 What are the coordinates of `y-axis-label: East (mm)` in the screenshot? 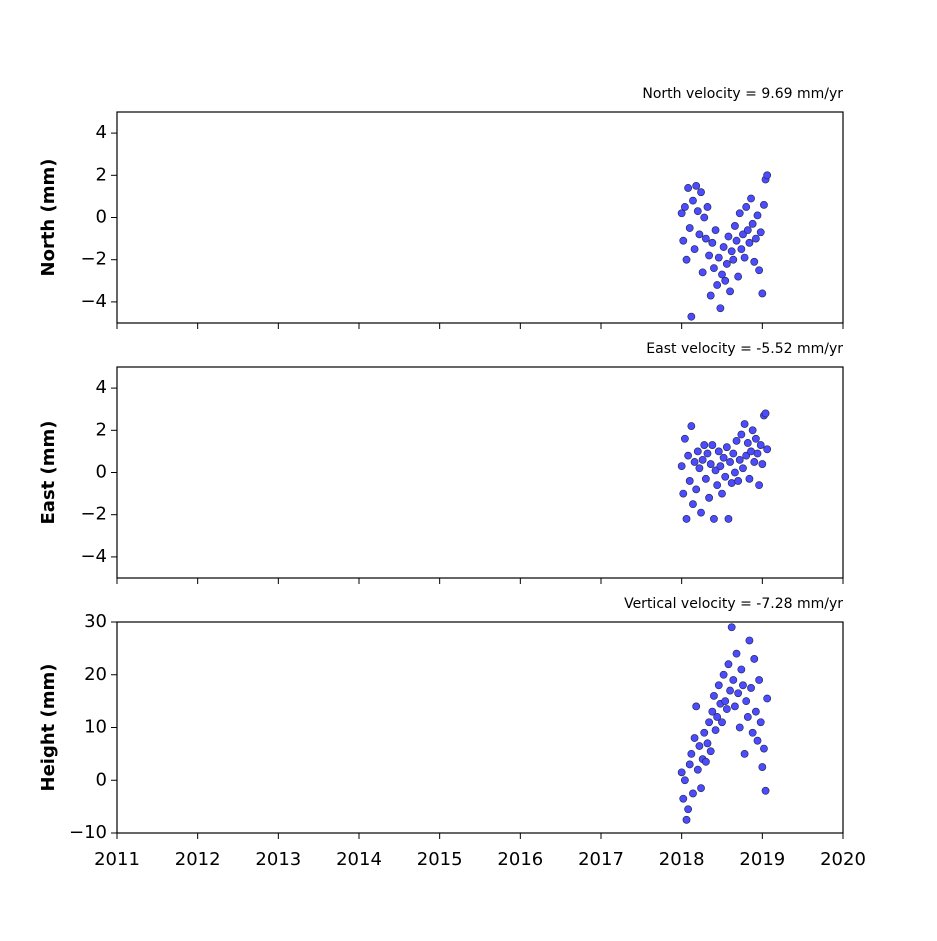 It's located at (48, 473).